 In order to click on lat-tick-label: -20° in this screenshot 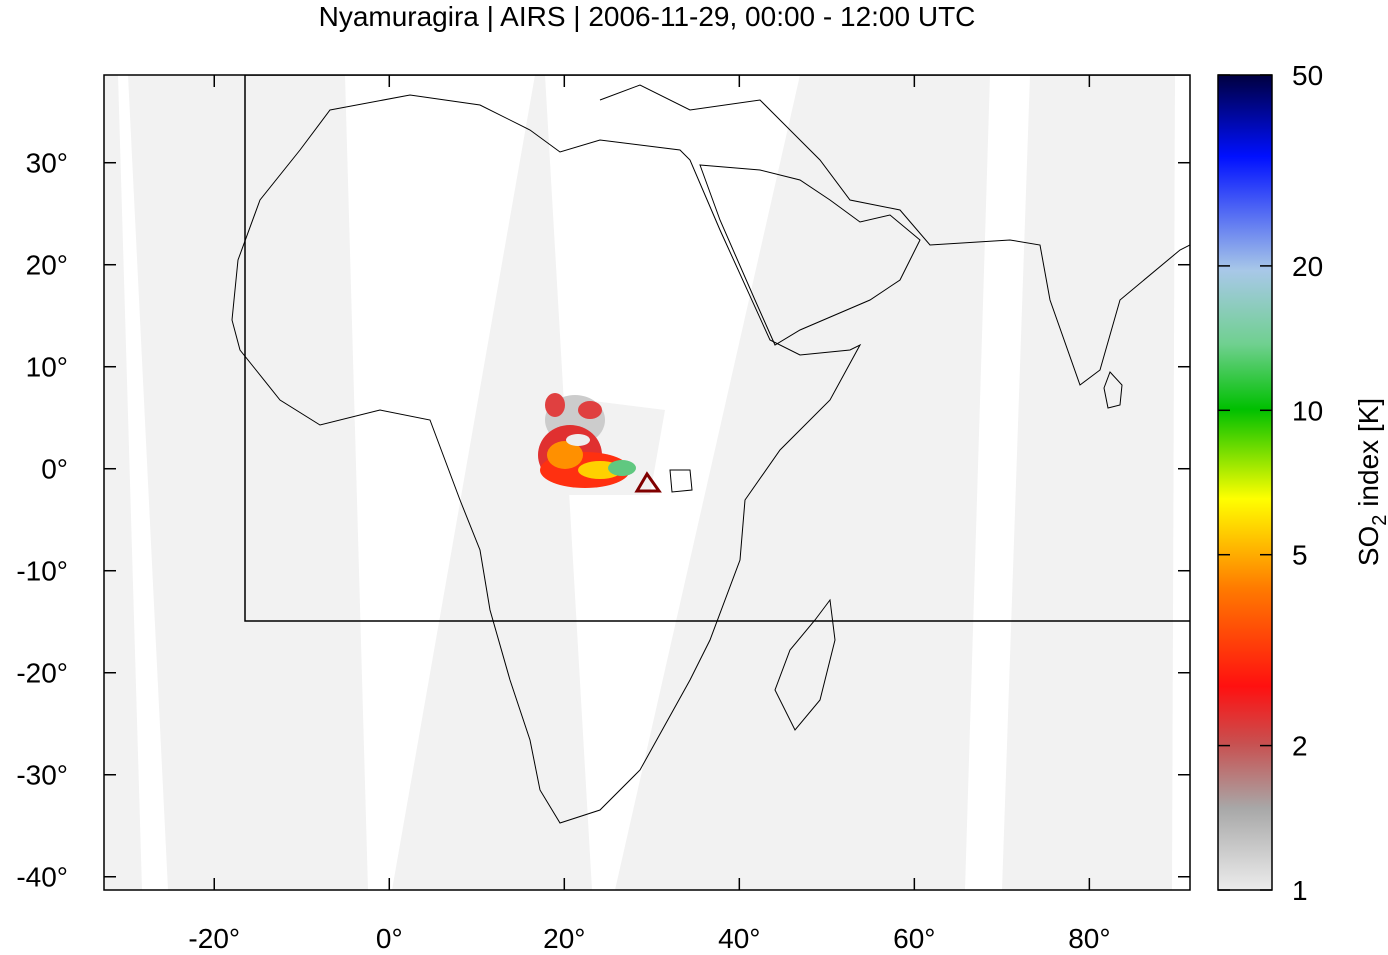, I will do `click(42, 673)`.